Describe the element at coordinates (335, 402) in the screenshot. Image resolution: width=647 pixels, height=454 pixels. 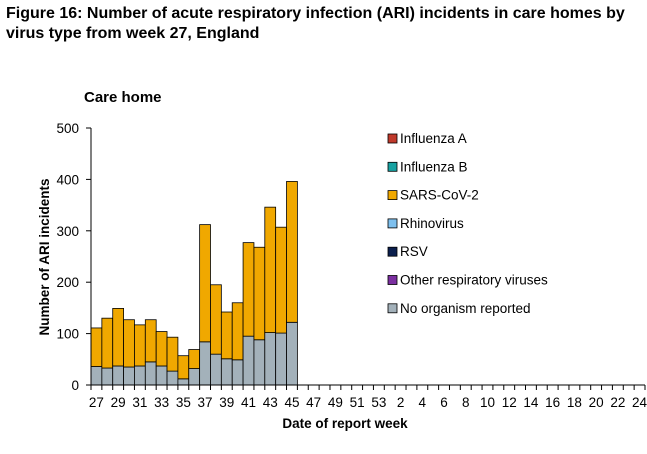
I see `x-tick-label: 49` at that location.